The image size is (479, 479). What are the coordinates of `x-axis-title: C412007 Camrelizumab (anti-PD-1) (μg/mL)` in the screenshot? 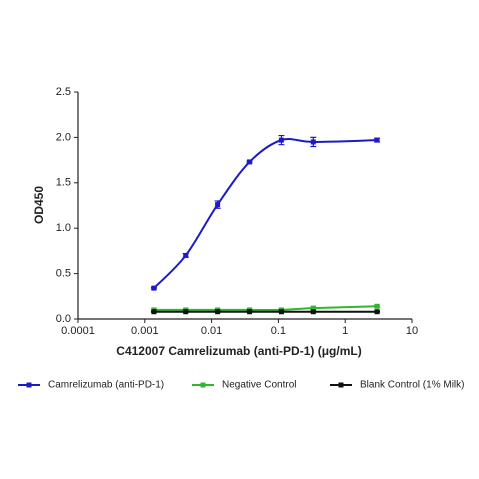 It's located at (238, 351).